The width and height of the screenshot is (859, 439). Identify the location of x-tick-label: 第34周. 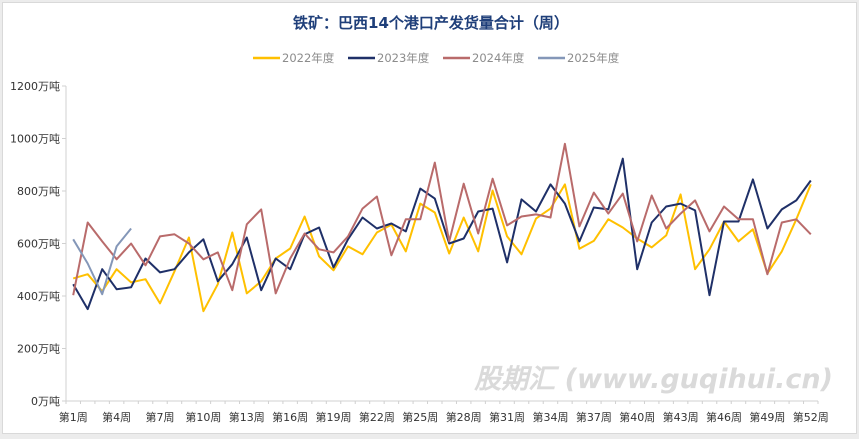
(550, 417).